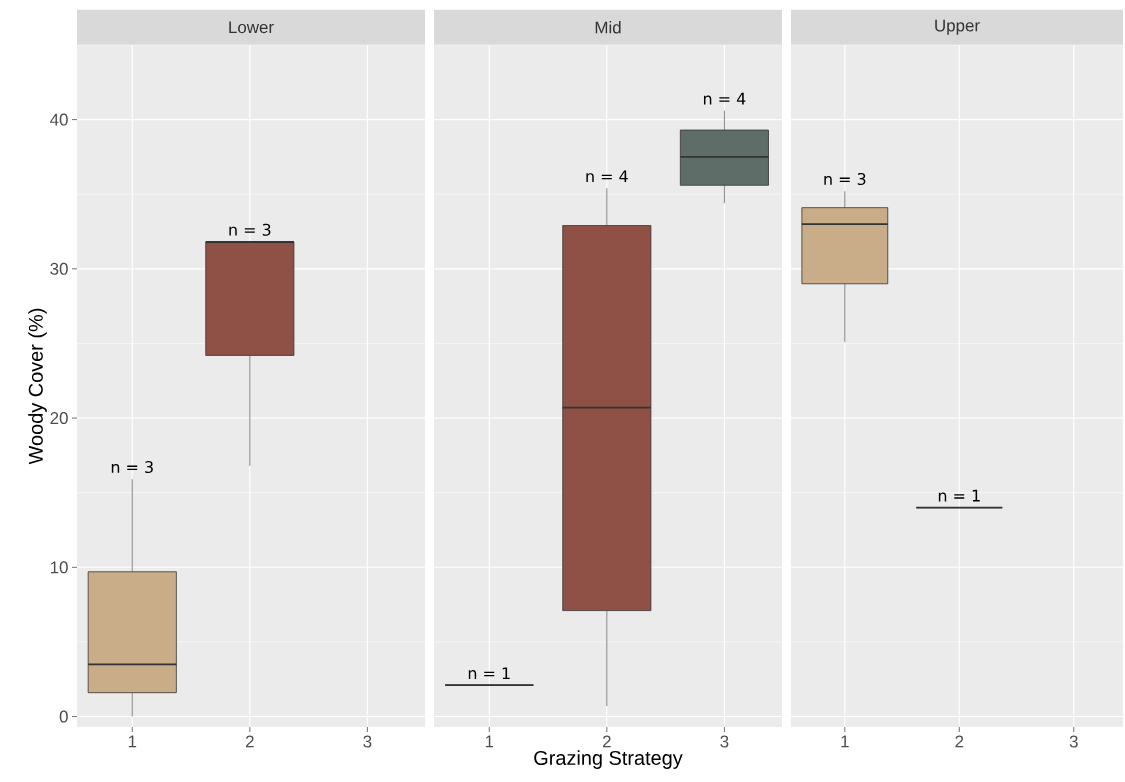 This screenshot has width=1125, height=782. What do you see at coordinates (251, 27) in the screenshot?
I see `chart-title: Lower` at bounding box center [251, 27].